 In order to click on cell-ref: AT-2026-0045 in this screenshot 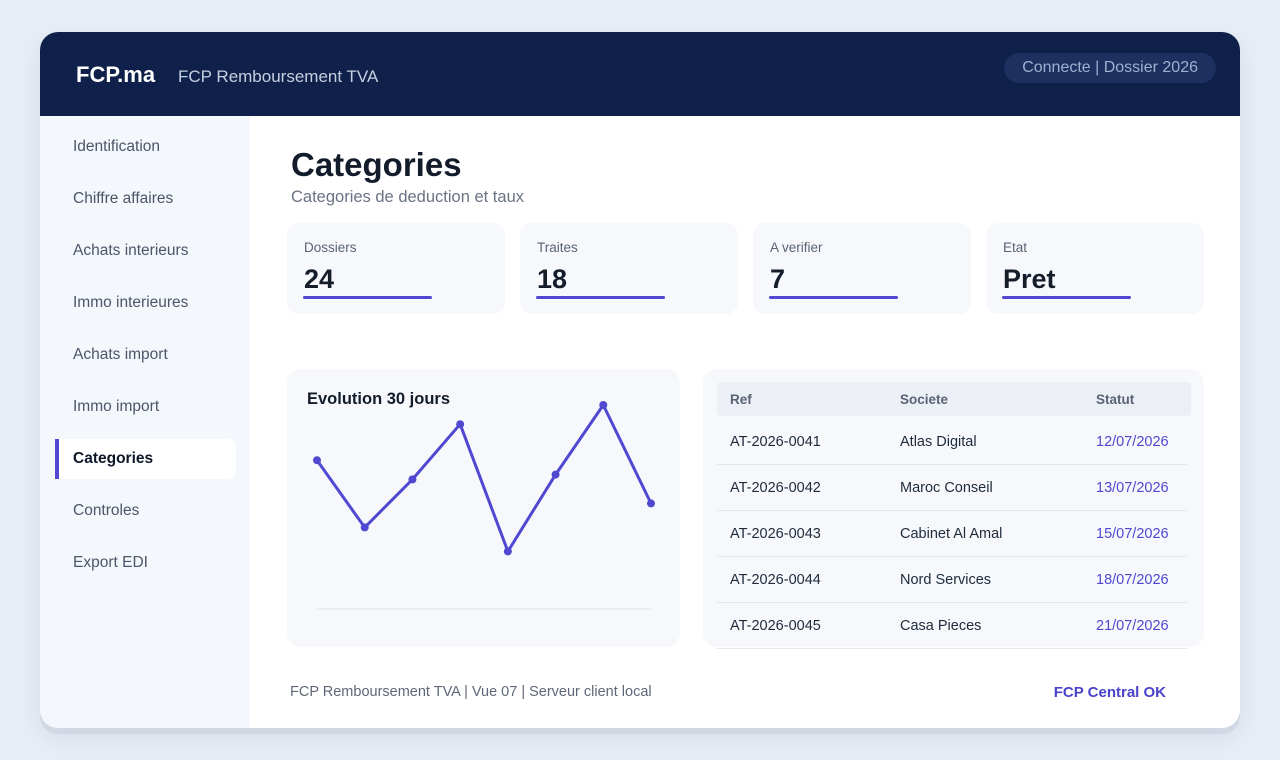, I will do `click(775, 626)`.